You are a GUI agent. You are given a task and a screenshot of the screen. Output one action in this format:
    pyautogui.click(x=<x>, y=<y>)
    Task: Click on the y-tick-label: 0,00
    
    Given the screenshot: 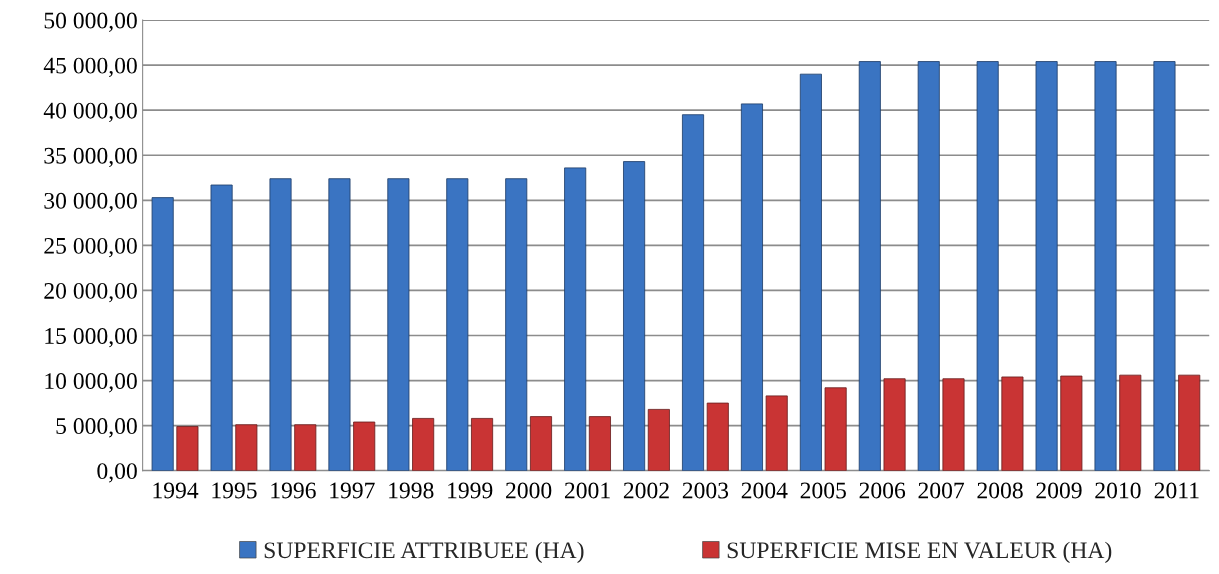 What is the action you would take?
    pyautogui.click(x=117, y=473)
    